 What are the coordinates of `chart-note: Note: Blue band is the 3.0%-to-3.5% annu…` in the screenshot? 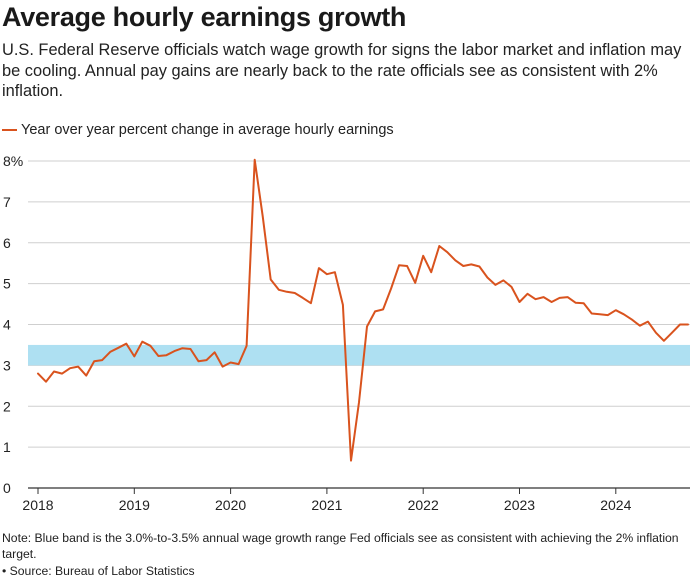 It's located at (348, 546).